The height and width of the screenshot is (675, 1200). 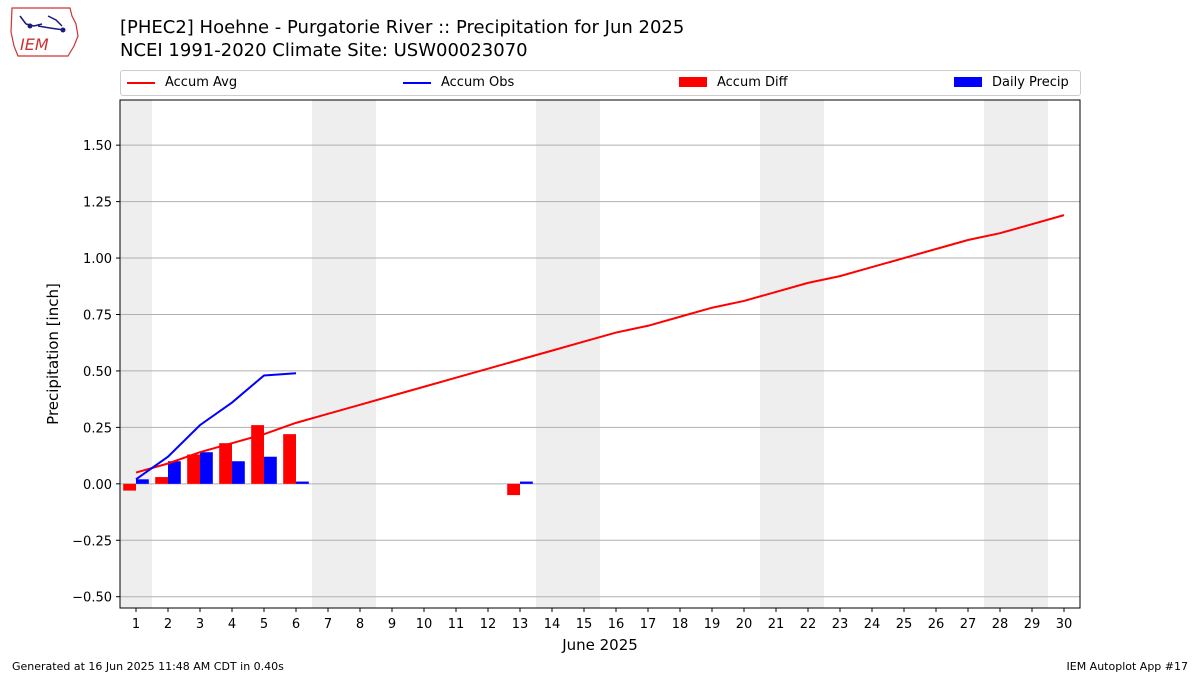 I want to click on bar-series, so click(x=328, y=460).